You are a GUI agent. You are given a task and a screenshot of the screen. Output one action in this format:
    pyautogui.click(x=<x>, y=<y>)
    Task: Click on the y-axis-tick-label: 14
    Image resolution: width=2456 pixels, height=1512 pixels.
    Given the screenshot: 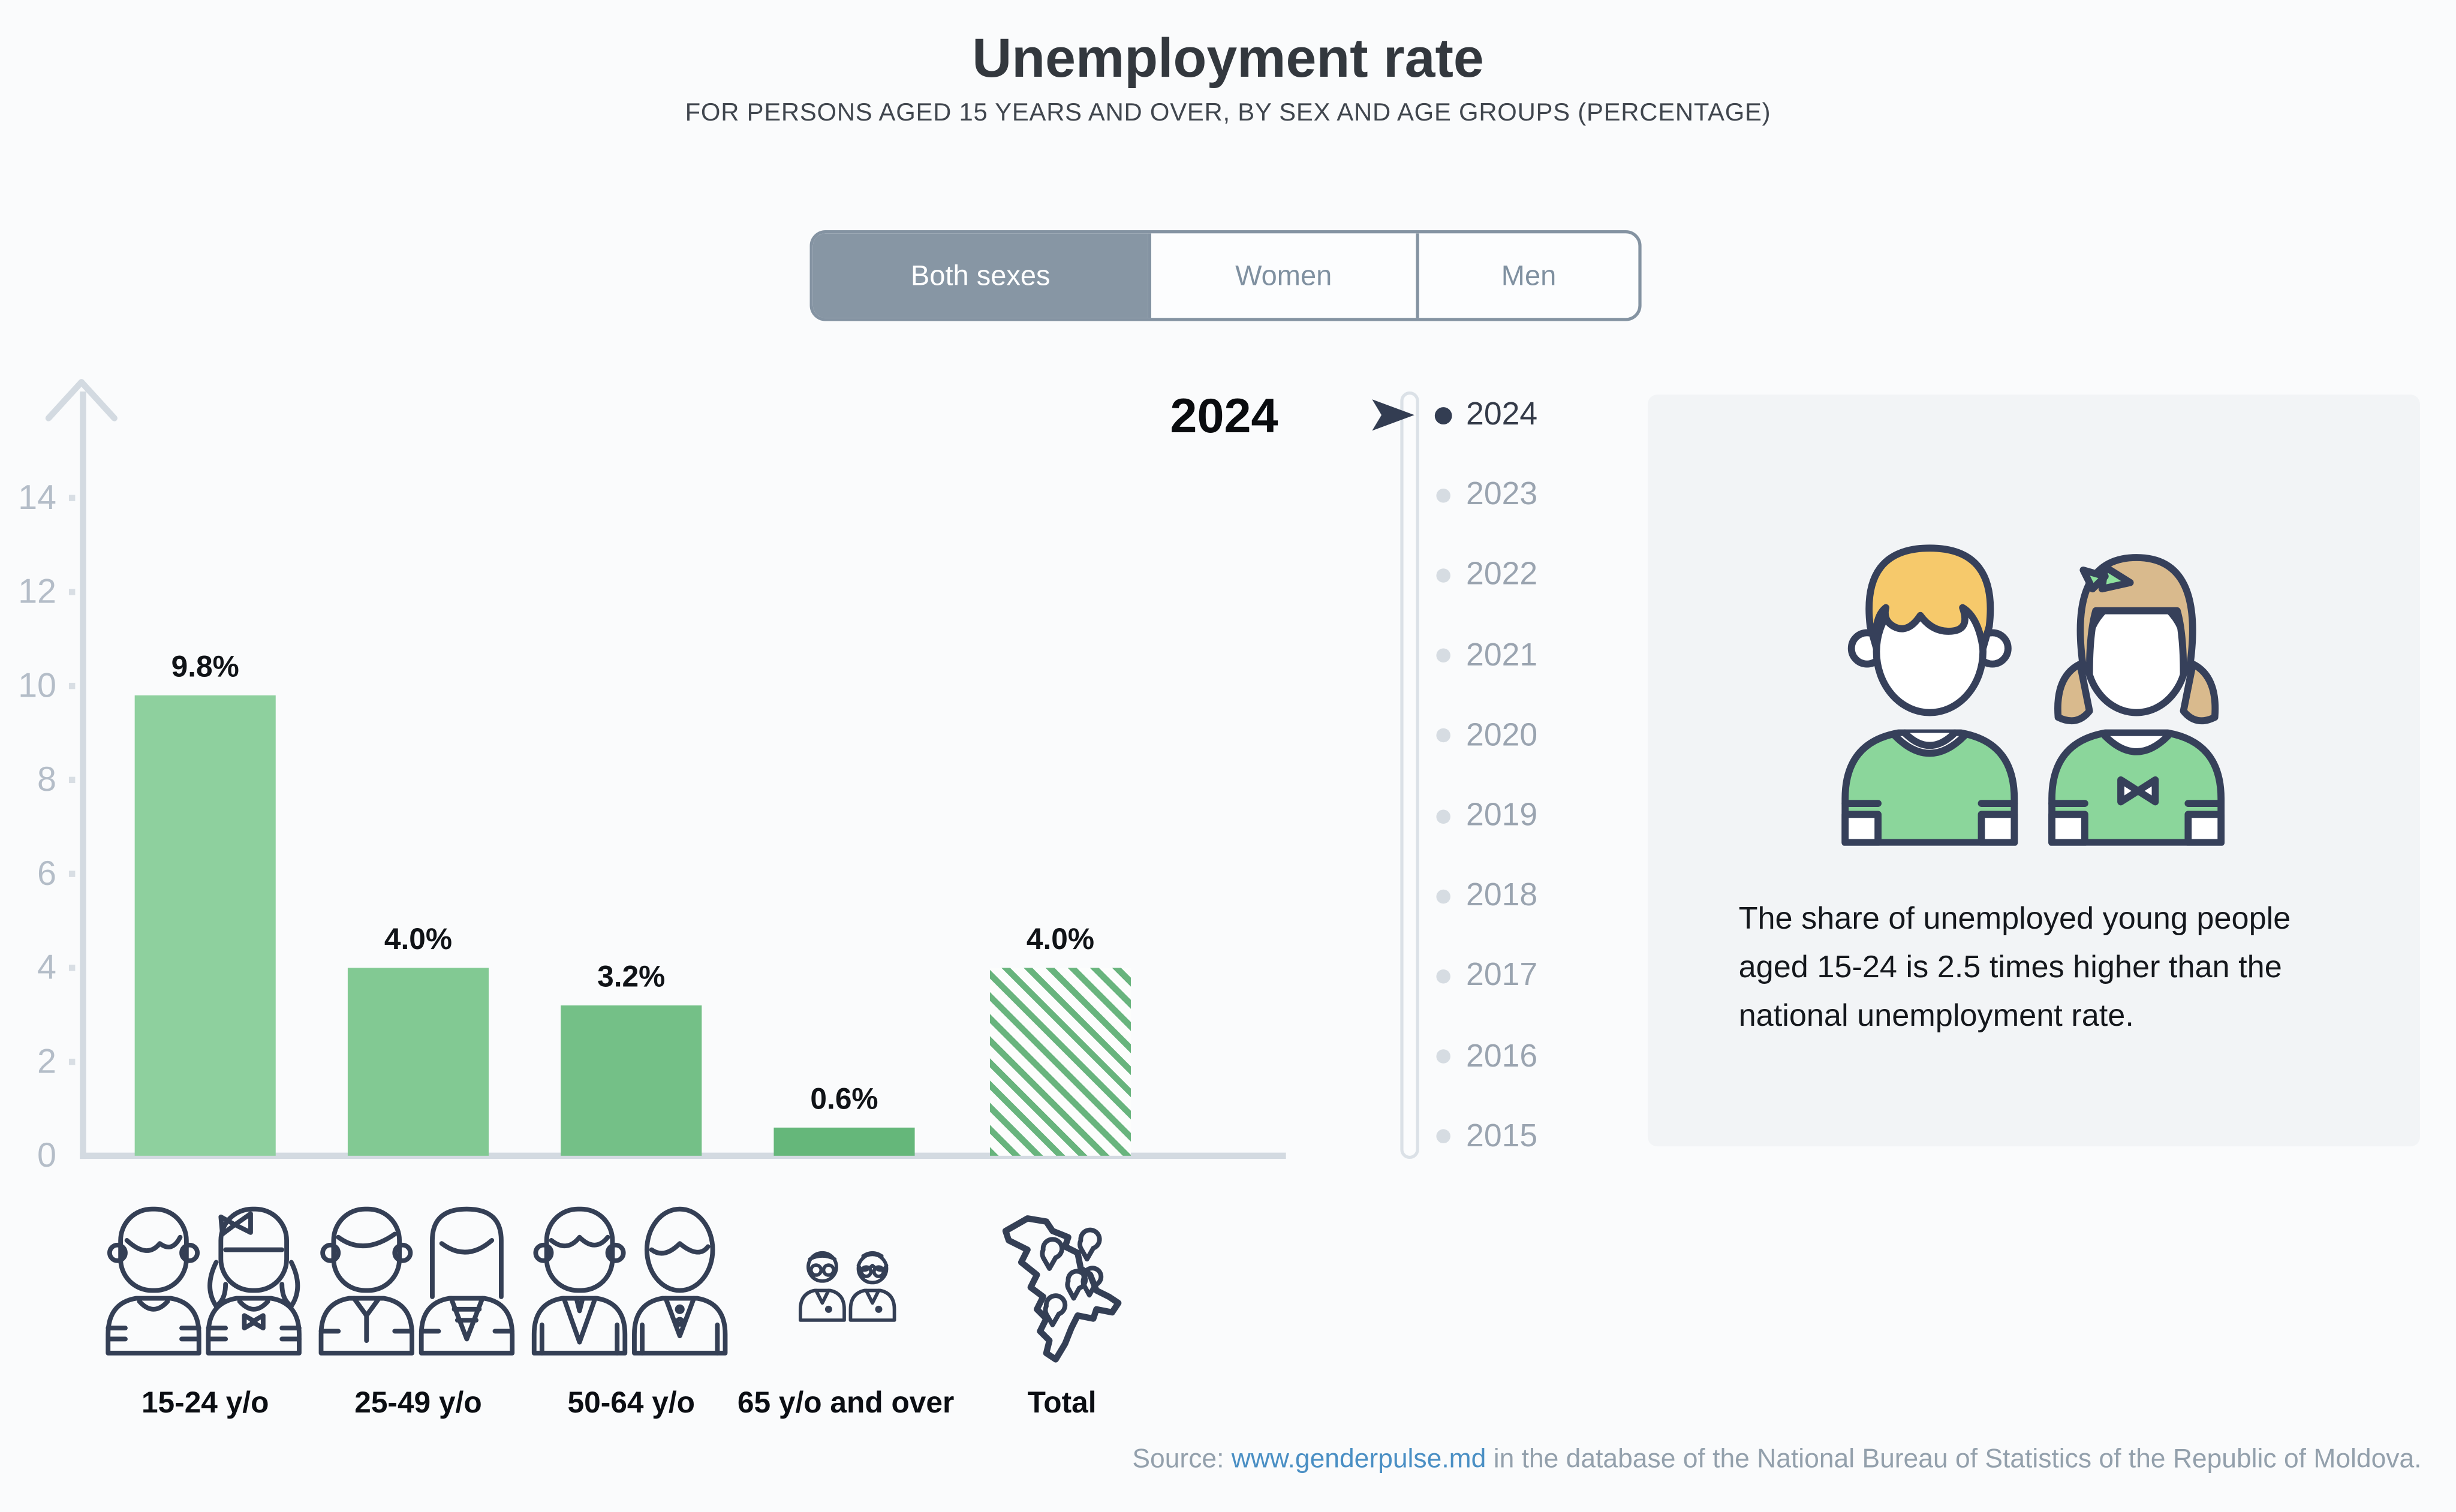 What is the action you would take?
    pyautogui.click(x=37, y=497)
    